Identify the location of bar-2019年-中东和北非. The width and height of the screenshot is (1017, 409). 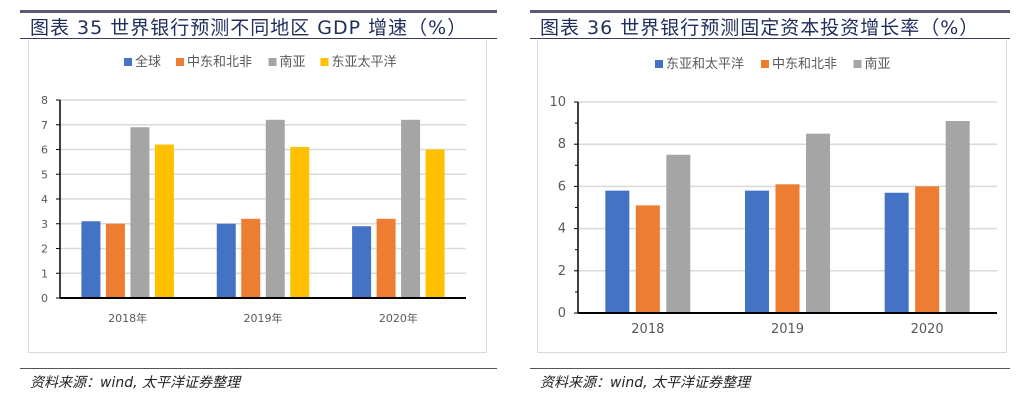
(251, 258).